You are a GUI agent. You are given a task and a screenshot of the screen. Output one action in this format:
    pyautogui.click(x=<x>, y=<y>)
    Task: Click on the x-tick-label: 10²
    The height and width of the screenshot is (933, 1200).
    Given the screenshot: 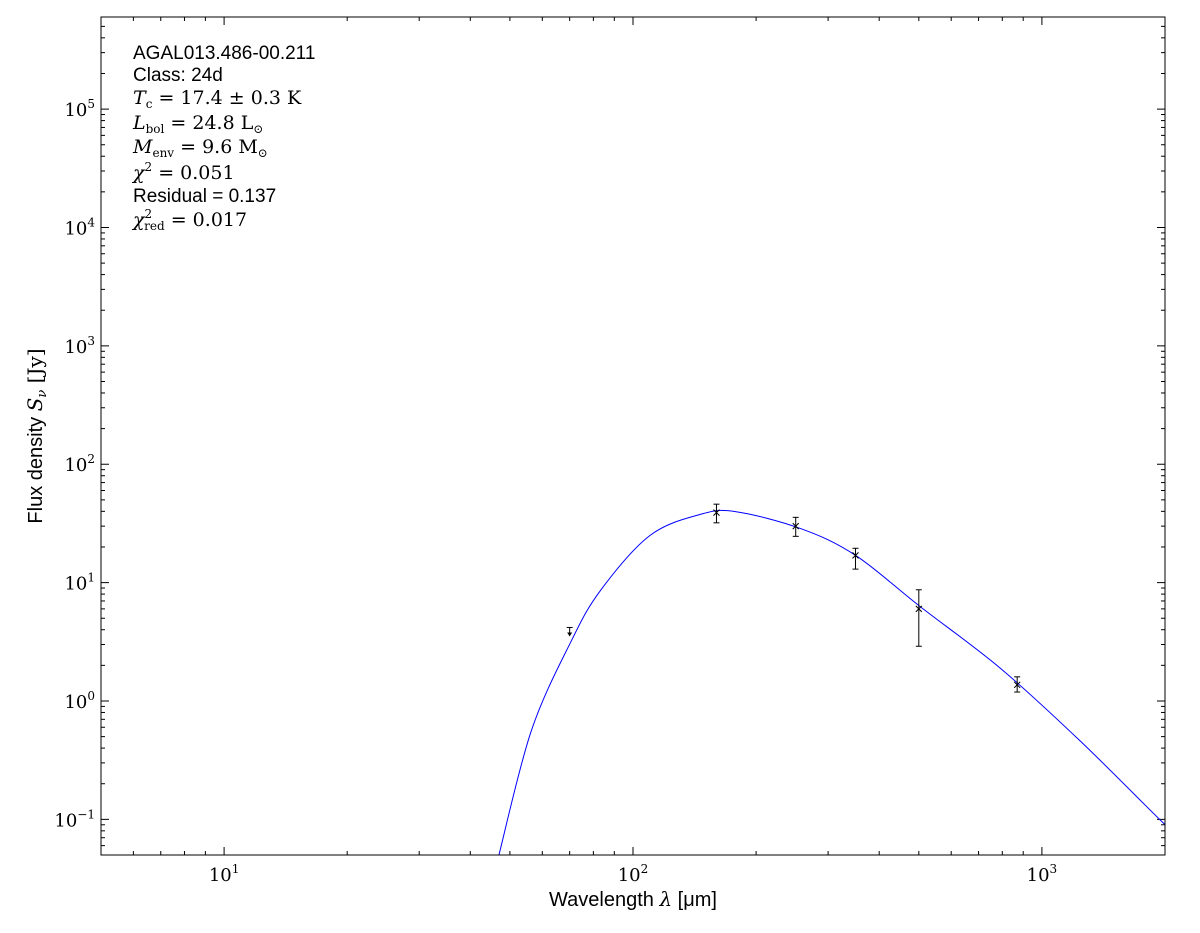 What is the action you would take?
    pyautogui.click(x=633, y=874)
    